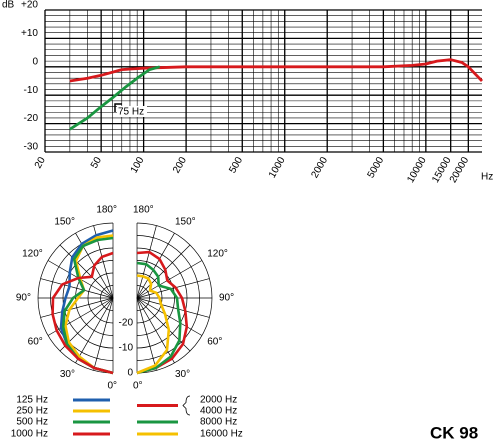 The height and width of the screenshot is (447, 500). What do you see at coordinates (218, 422) in the screenshot?
I see `legend-label: 8000 Hz` at bounding box center [218, 422].